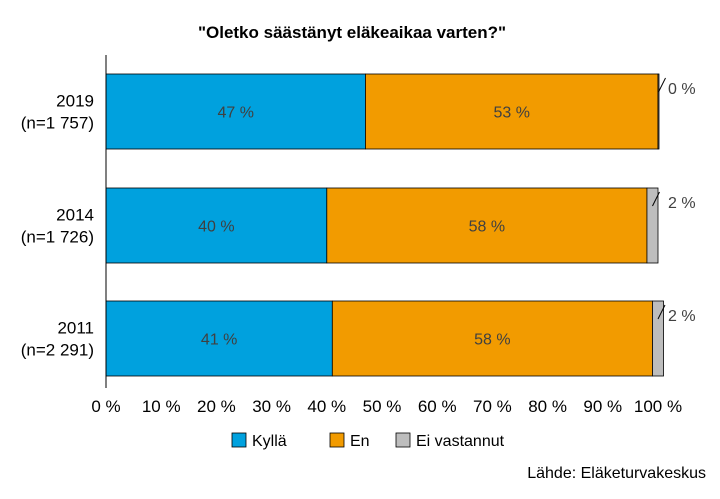 Image resolution: width=720 pixels, height=499 pixels. What do you see at coordinates (57, 123) in the screenshot?
I see `category-label: (n=1 757)` at bounding box center [57, 123].